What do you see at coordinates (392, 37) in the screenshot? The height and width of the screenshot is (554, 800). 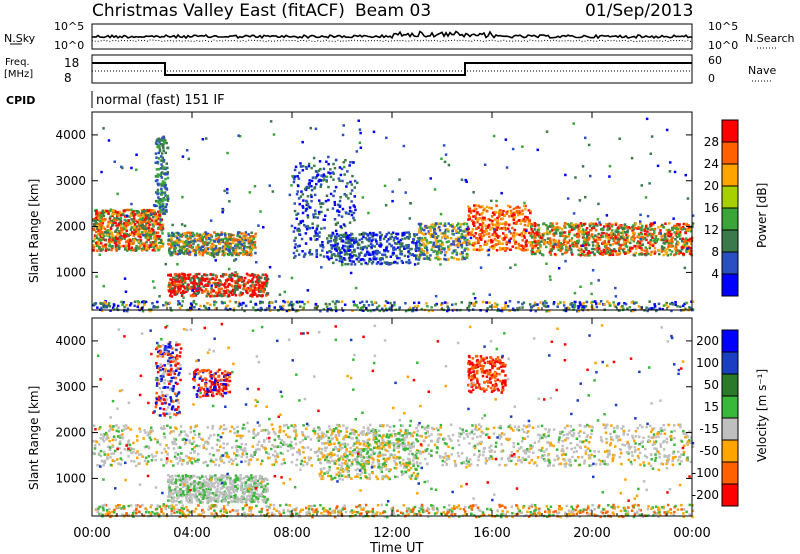 I see `nsky-noise-lines` at bounding box center [392, 37].